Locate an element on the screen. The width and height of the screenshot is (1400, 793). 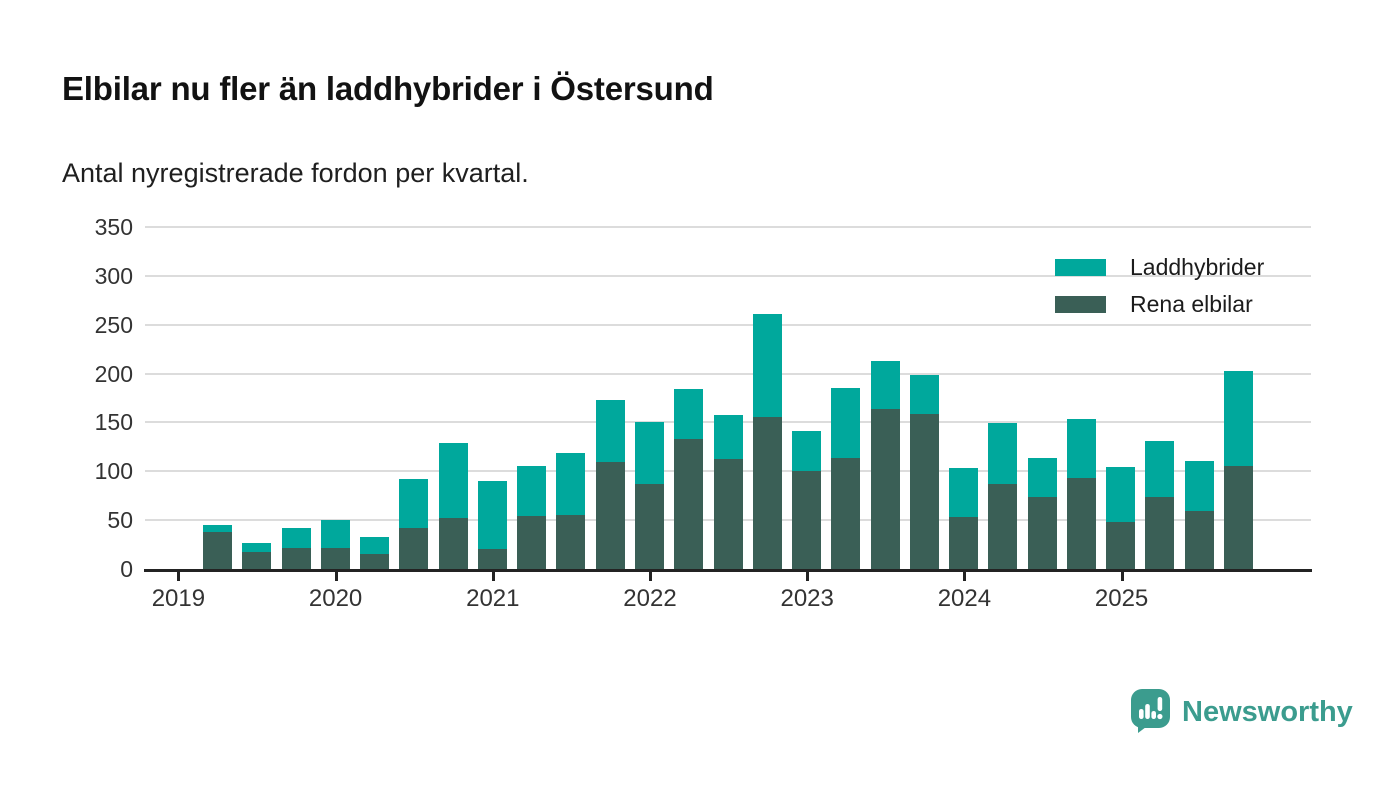
legend-item-rena-elbilar: Rena elbilar is located at coordinates (1159, 304).